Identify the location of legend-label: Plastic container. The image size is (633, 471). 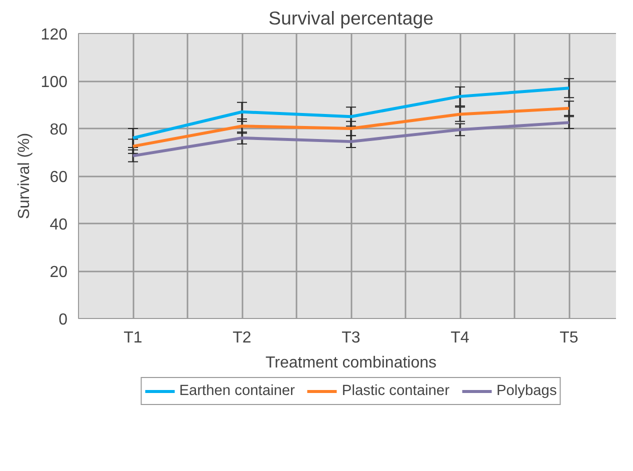
(396, 391).